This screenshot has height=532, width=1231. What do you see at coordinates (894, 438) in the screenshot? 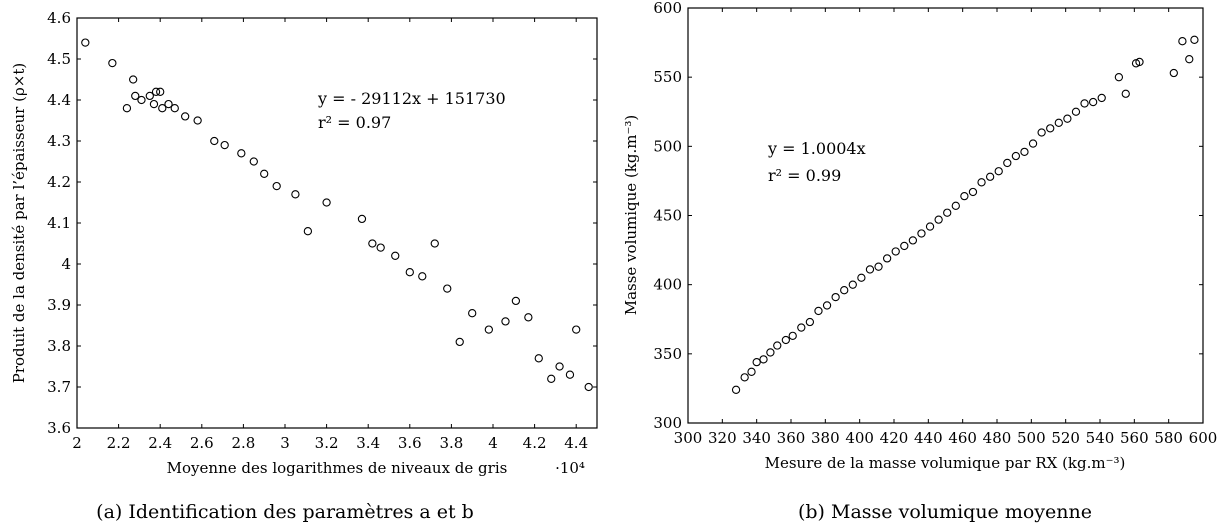
I see `x-tick-label: 420` at bounding box center [894, 438].